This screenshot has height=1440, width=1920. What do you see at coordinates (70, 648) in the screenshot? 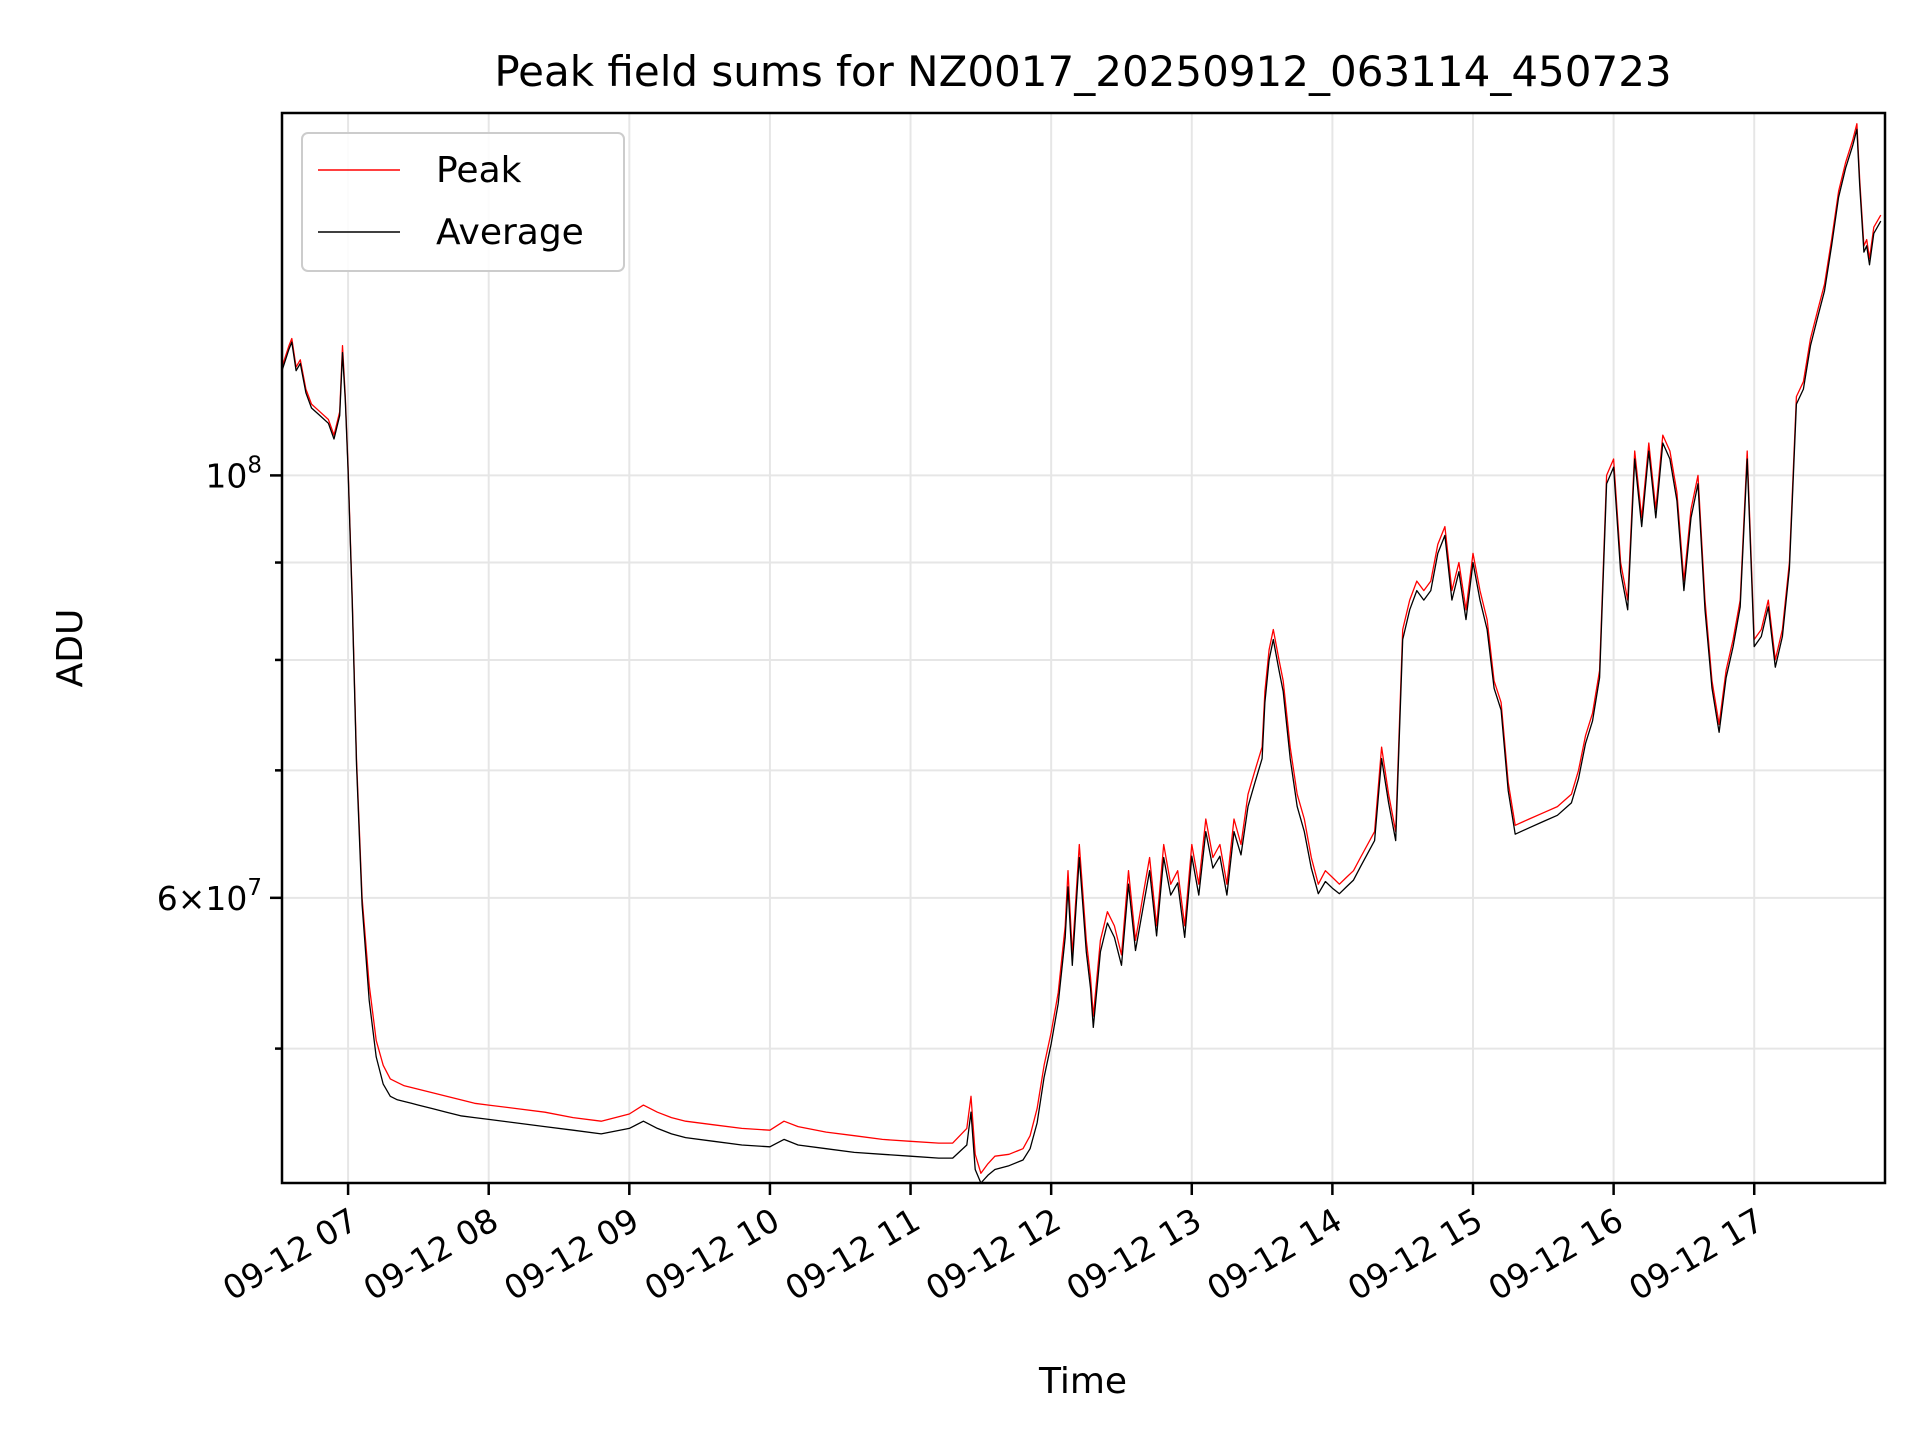
I see `y-axis-label: ADU` at bounding box center [70, 648].